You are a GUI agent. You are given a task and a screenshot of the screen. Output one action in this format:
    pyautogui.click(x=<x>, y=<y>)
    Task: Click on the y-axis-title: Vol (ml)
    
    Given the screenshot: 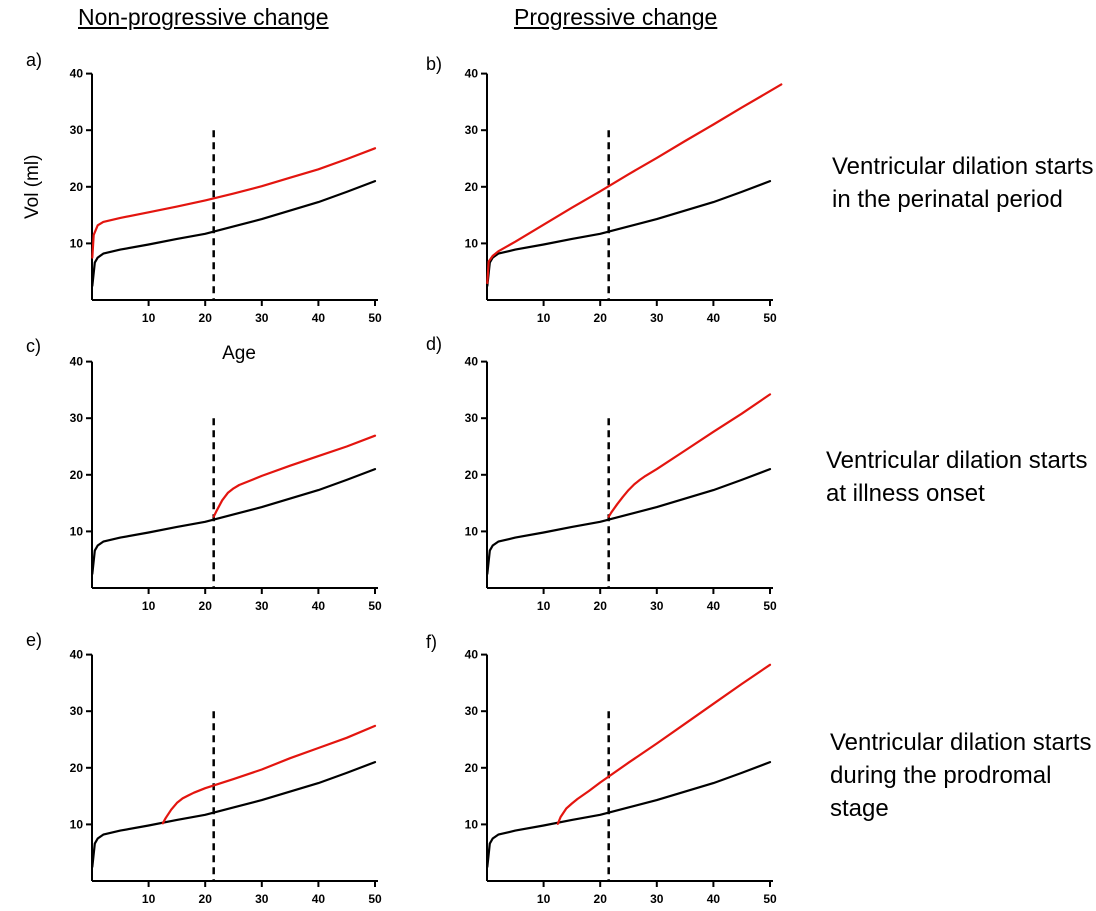 What is the action you would take?
    pyautogui.click(x=32, y=187)
    